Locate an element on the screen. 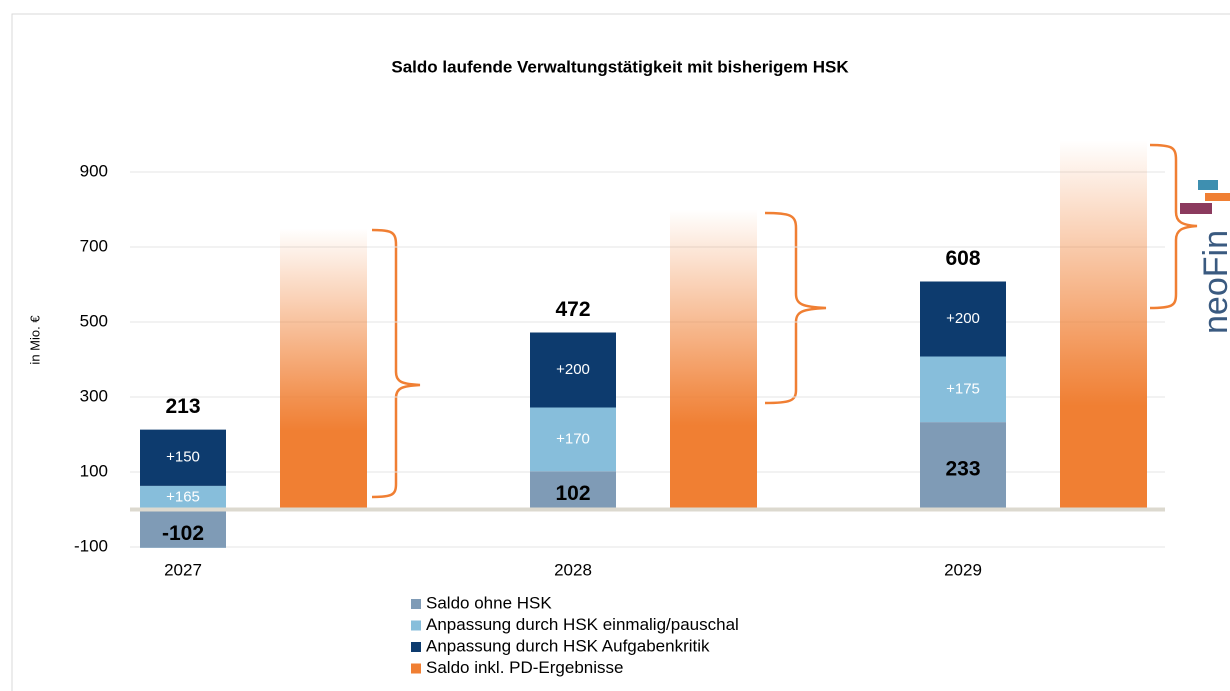 This screenshot has width=1230, height=691. x-tick-label: 2028 is located at coordinates (573, 569).